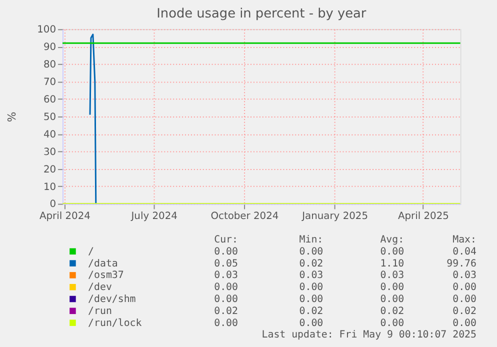 Image resolution: width=497 pixels, height=347 pixels. I want to click on x-tick-label: April 2025, so click(423, 216).